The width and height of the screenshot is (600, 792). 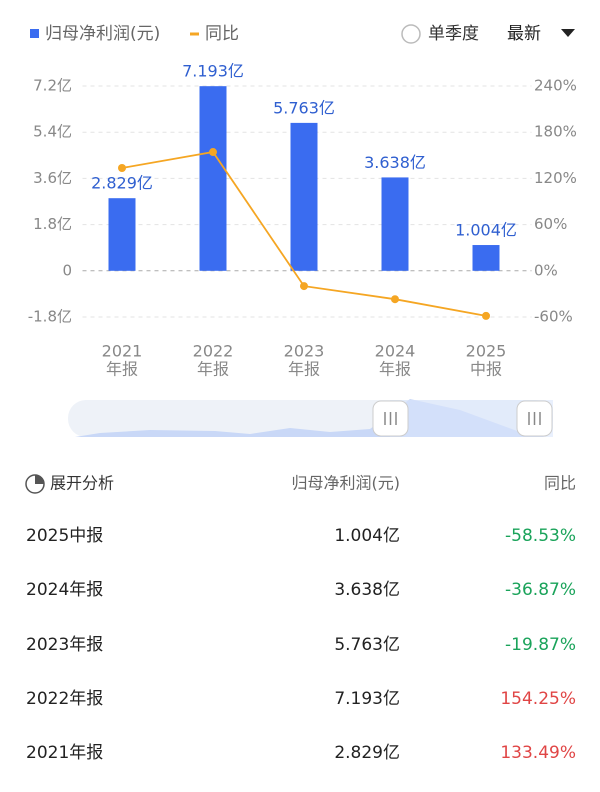 I want to click on sort-dropdown: 最新, so click(x=524, y=34).